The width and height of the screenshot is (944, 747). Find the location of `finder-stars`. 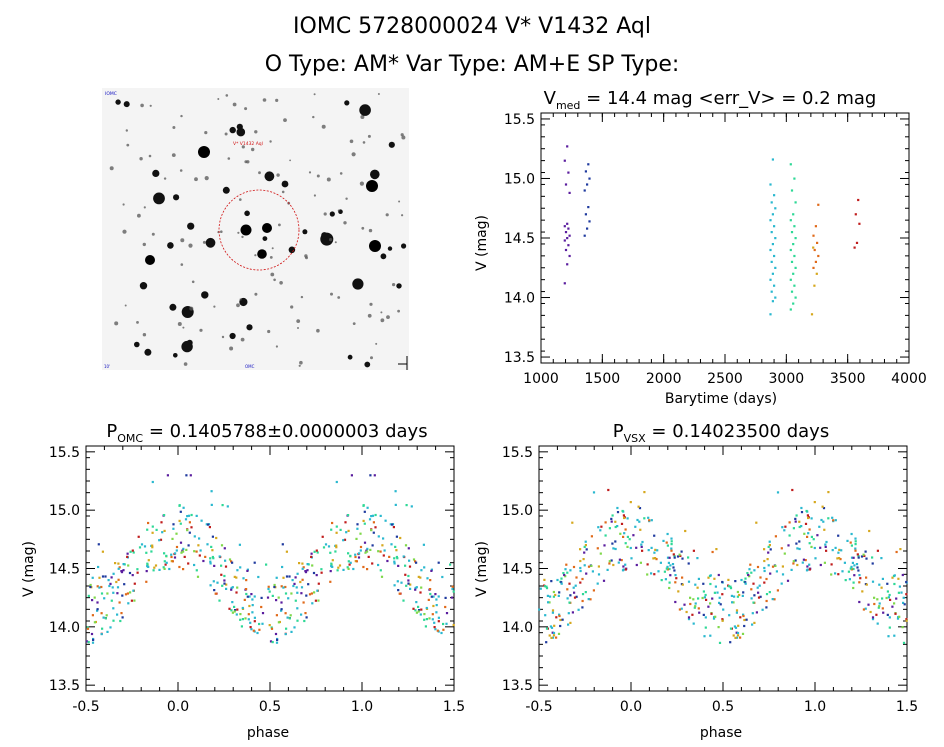

finder-stars is located at coordinates (258, 230).